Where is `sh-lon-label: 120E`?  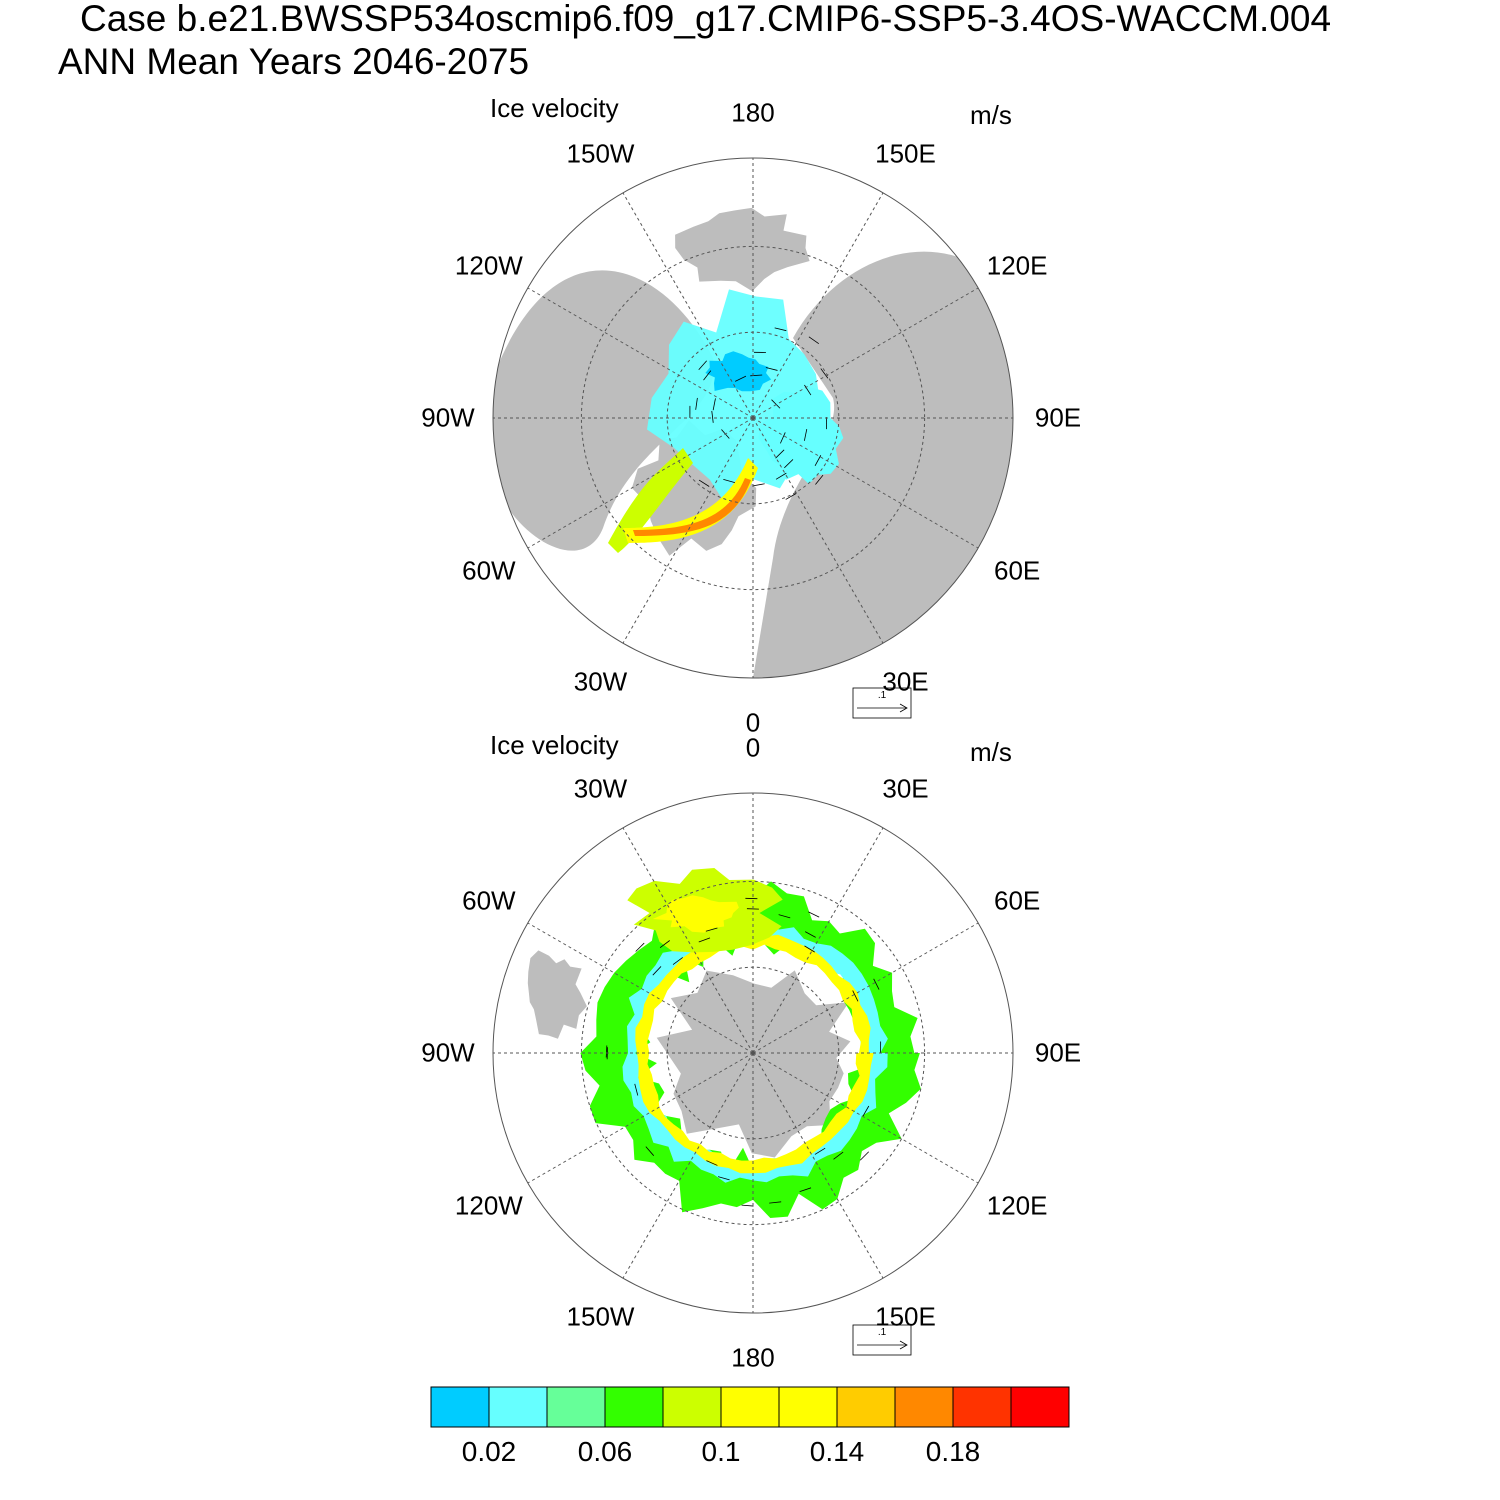 sh-lon-label: 120E is located at coordinates (1017, 1205).